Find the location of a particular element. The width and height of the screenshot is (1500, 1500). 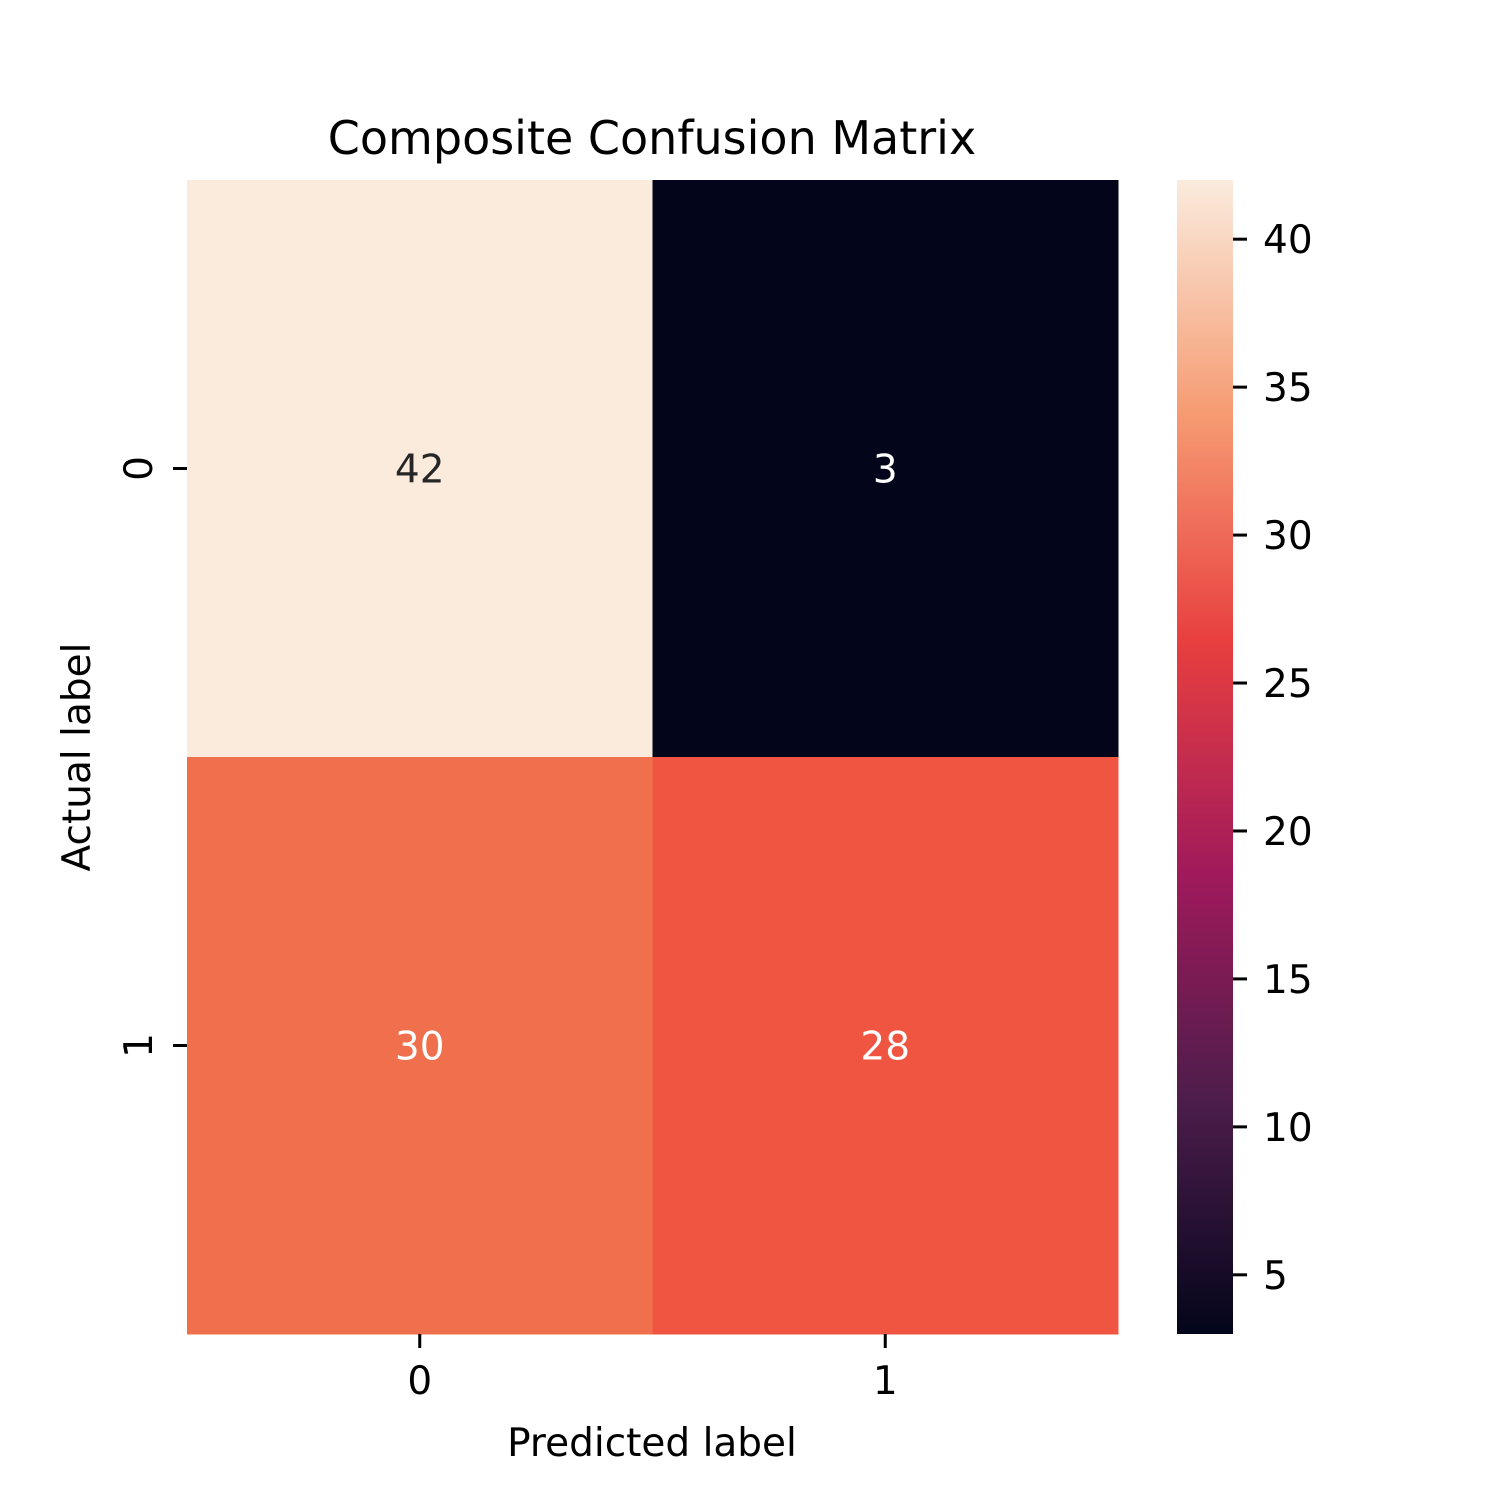

x-tick-label: 1 is located at coordinates (885, 1381).